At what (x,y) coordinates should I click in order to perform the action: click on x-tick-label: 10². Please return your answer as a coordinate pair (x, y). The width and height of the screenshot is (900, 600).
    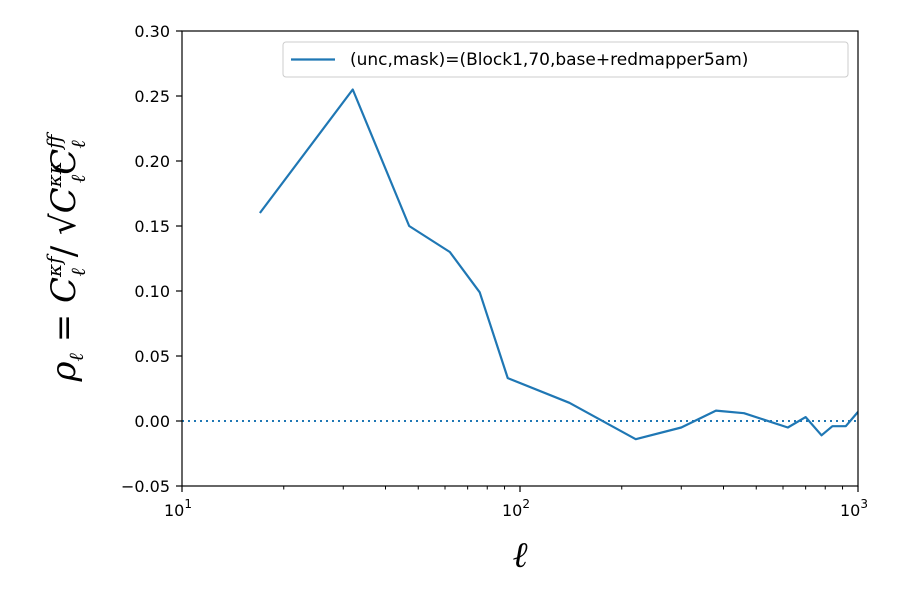
    Looking at the image, I should click on (516, 508).